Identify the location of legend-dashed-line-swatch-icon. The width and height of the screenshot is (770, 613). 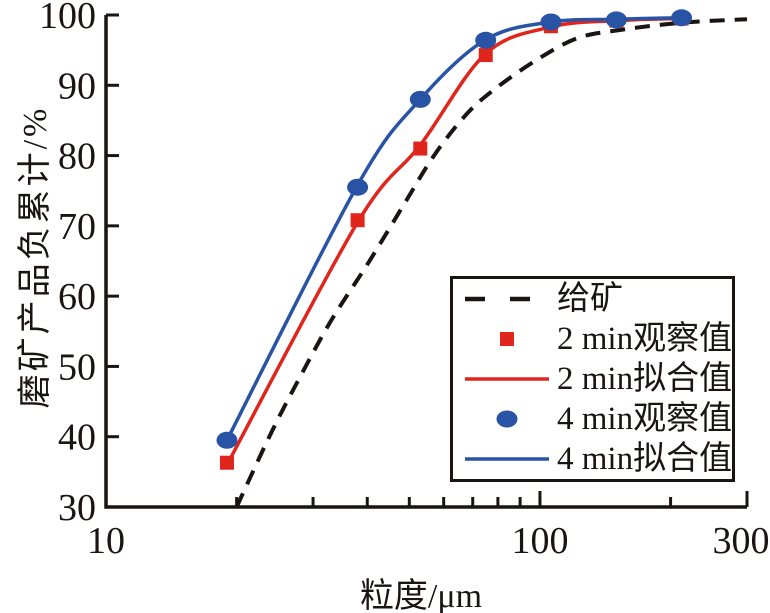
(505, 299).